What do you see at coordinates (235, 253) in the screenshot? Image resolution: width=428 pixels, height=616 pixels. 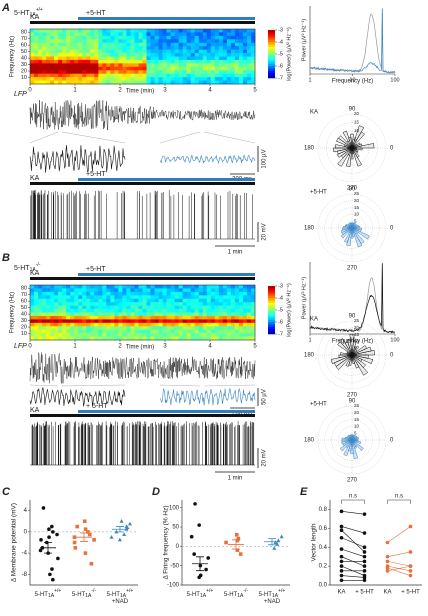 I see `scale-label: 1 min` at bounding box center [235, 253].